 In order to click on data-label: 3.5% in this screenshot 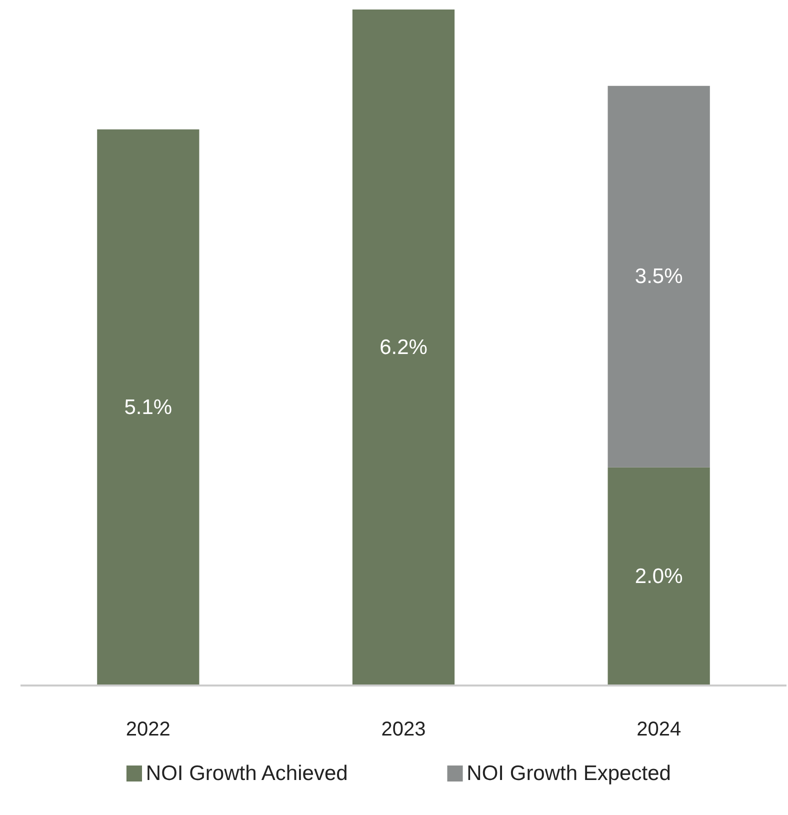, I will do `click(658, 276)`.